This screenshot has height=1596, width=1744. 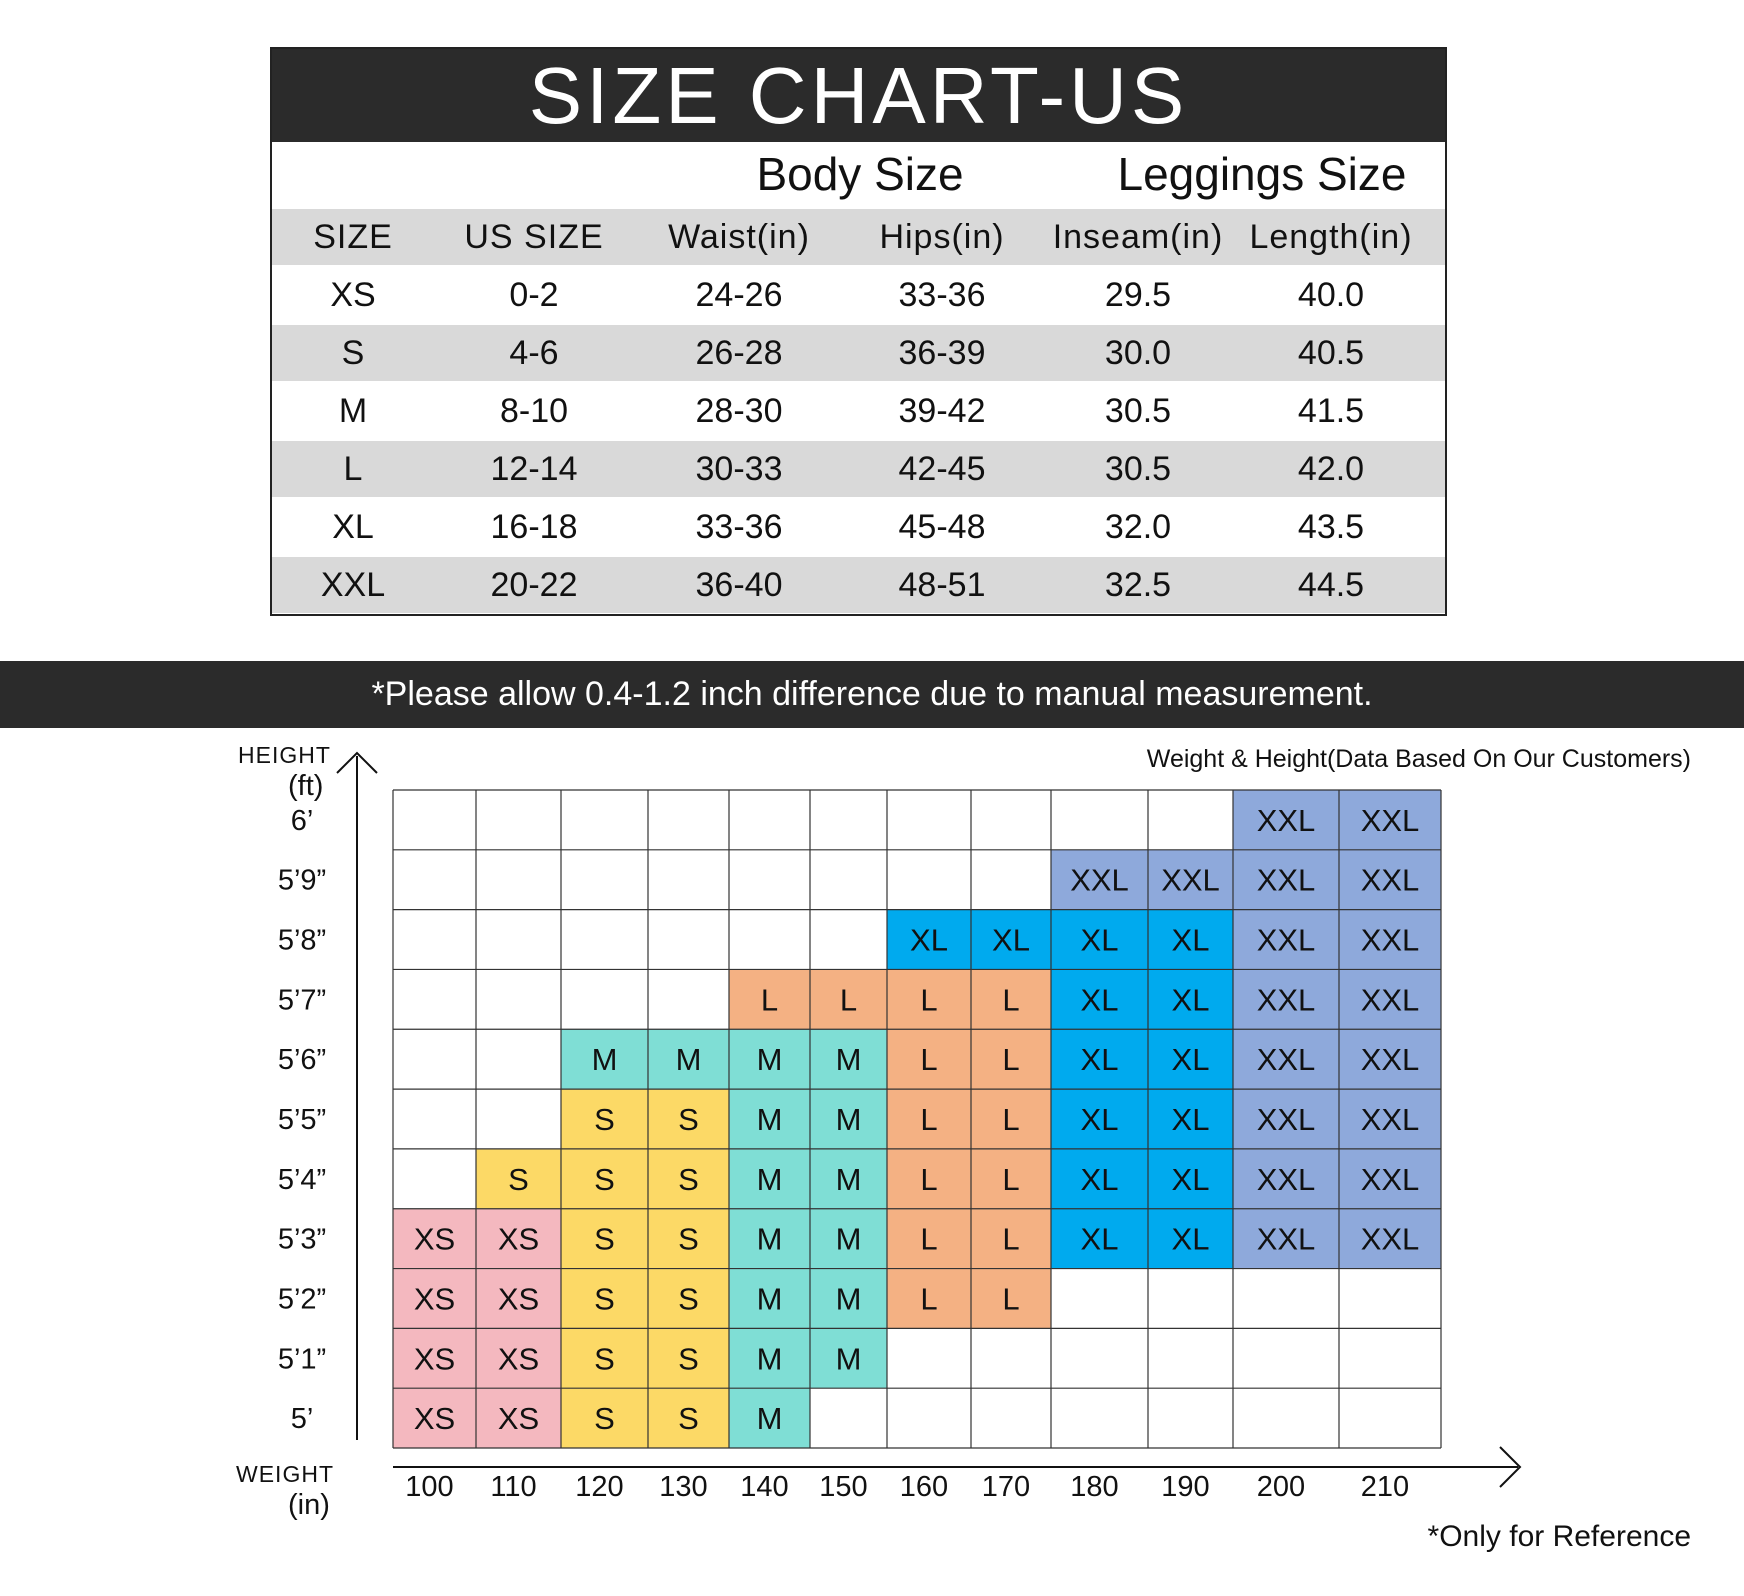 I want to click on cell-us-size: 20-22, so click(x=534, y=585).